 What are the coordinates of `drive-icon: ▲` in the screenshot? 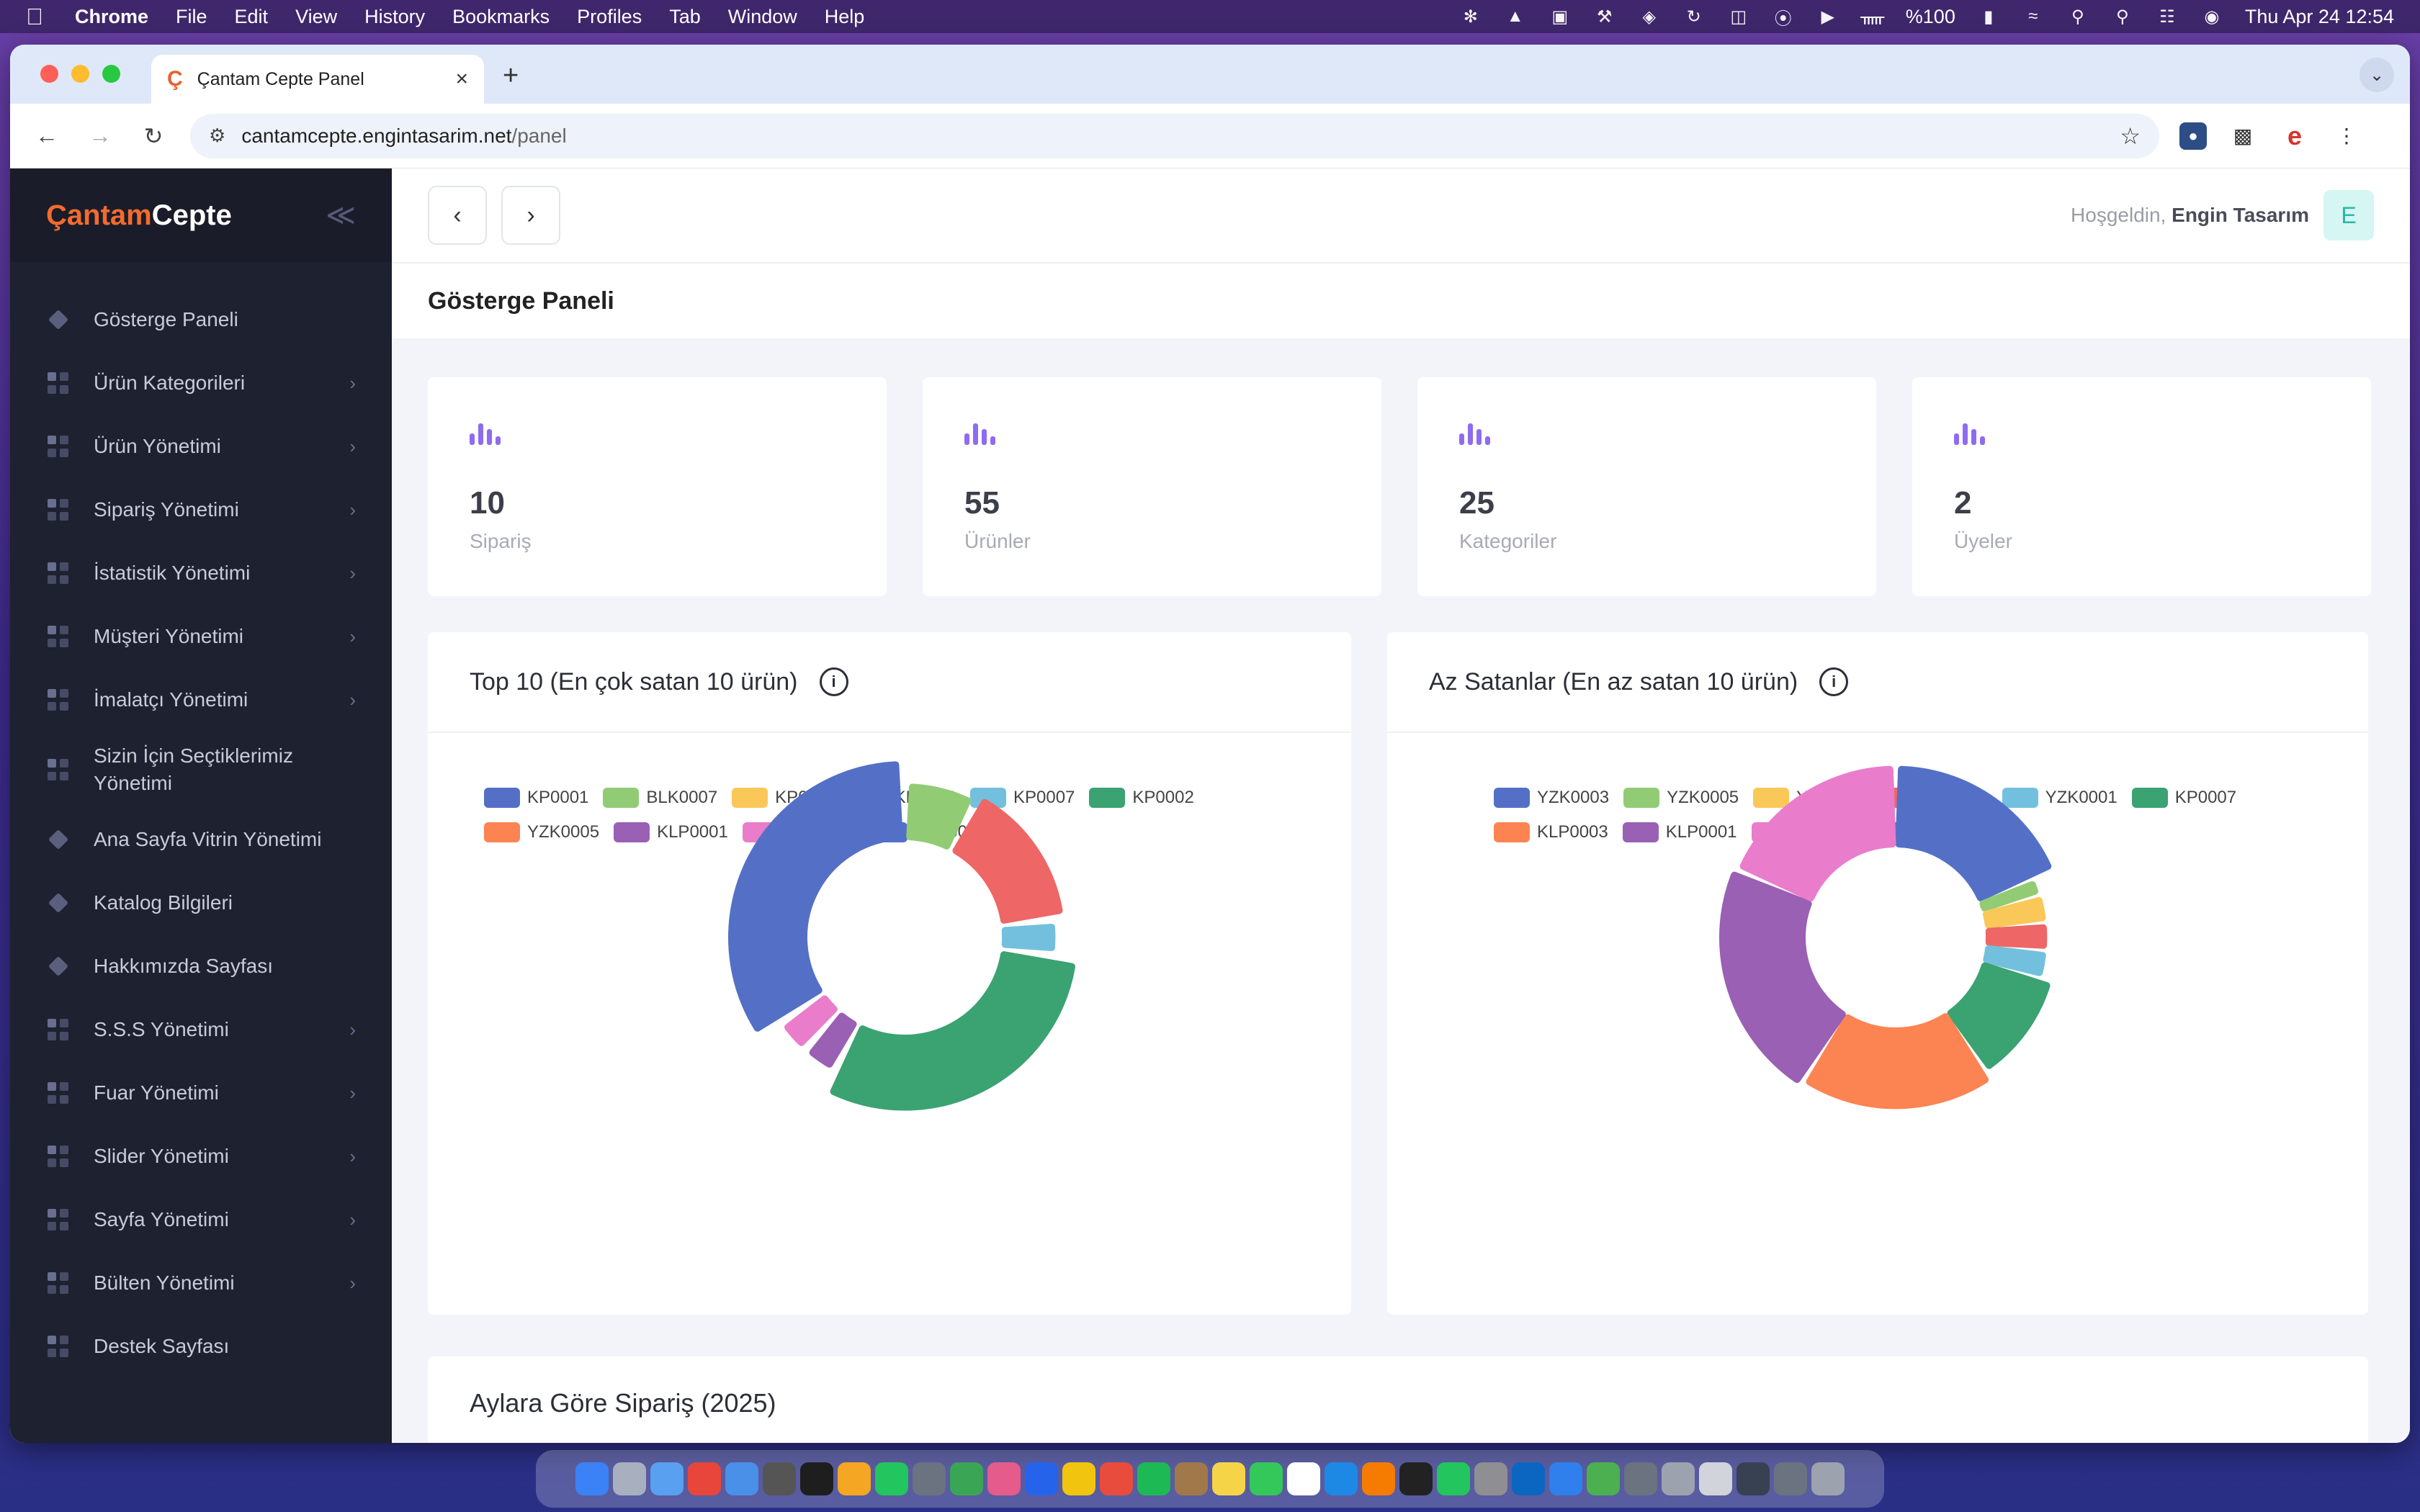 It's located at (1515, 16).